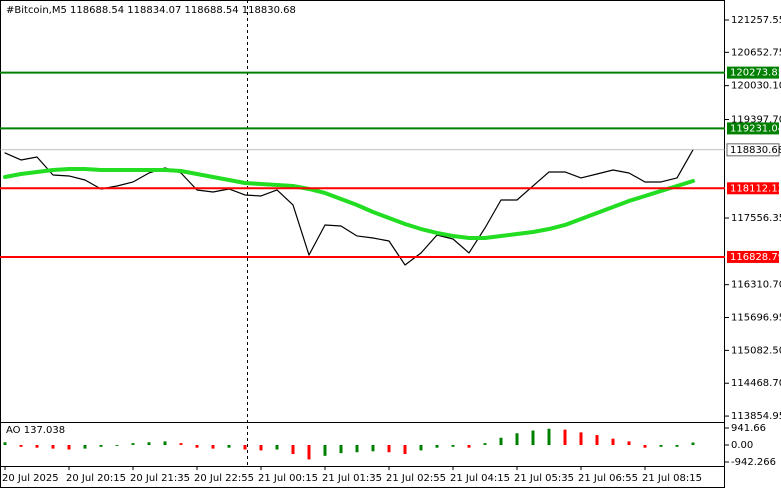 The image size is (781, 489). What do you see at coordinates (756, 383) in the screenshot?
I see `y-tick-label: 114468.70` at bounding box center [756, 383].